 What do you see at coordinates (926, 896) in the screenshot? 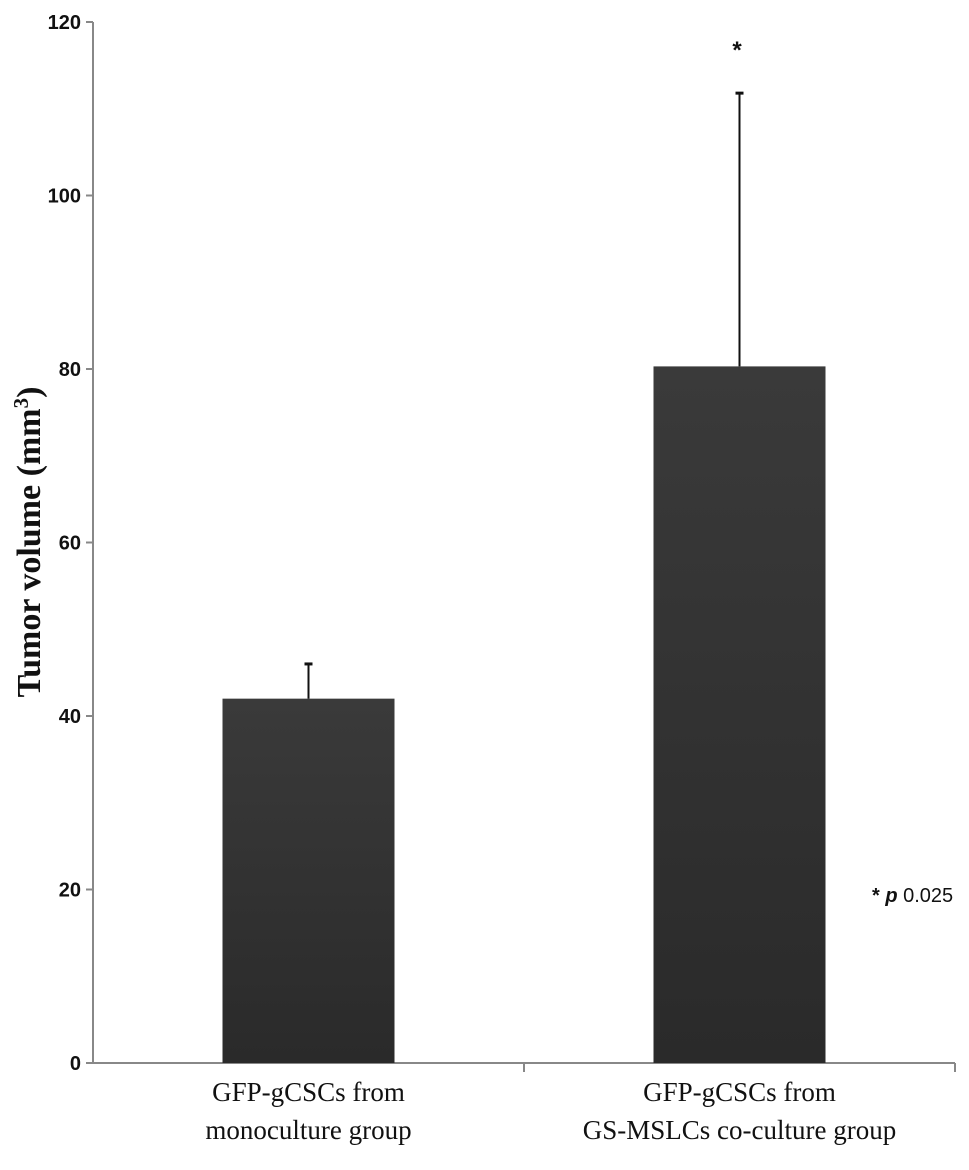
I see `p-value-number: 0.025` at bounding box center [926, 896].